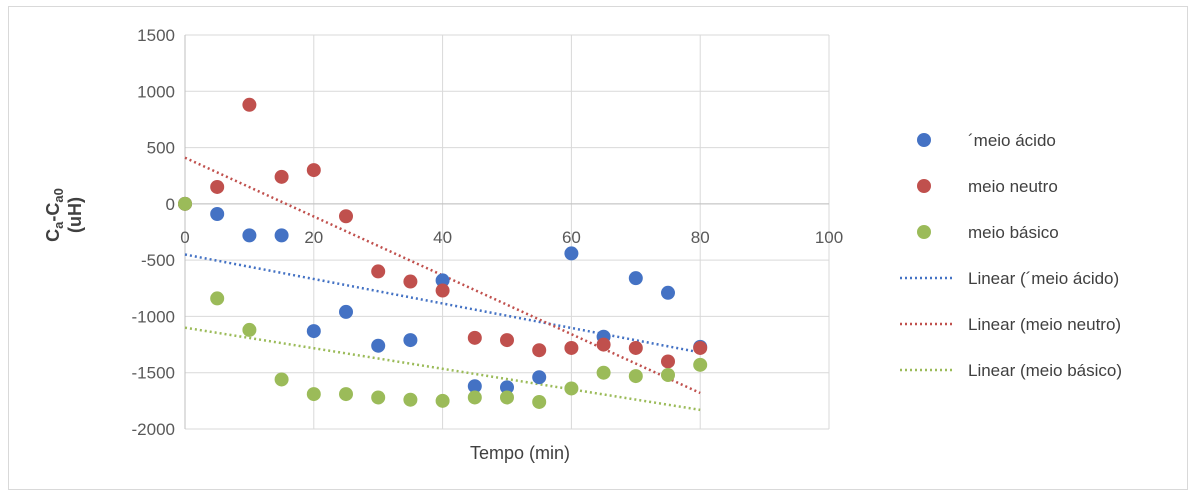  Describe the element at coordinates (1044, 324) in the screenshot. I see `legend-label: Linear (meio neutro)` at that location.